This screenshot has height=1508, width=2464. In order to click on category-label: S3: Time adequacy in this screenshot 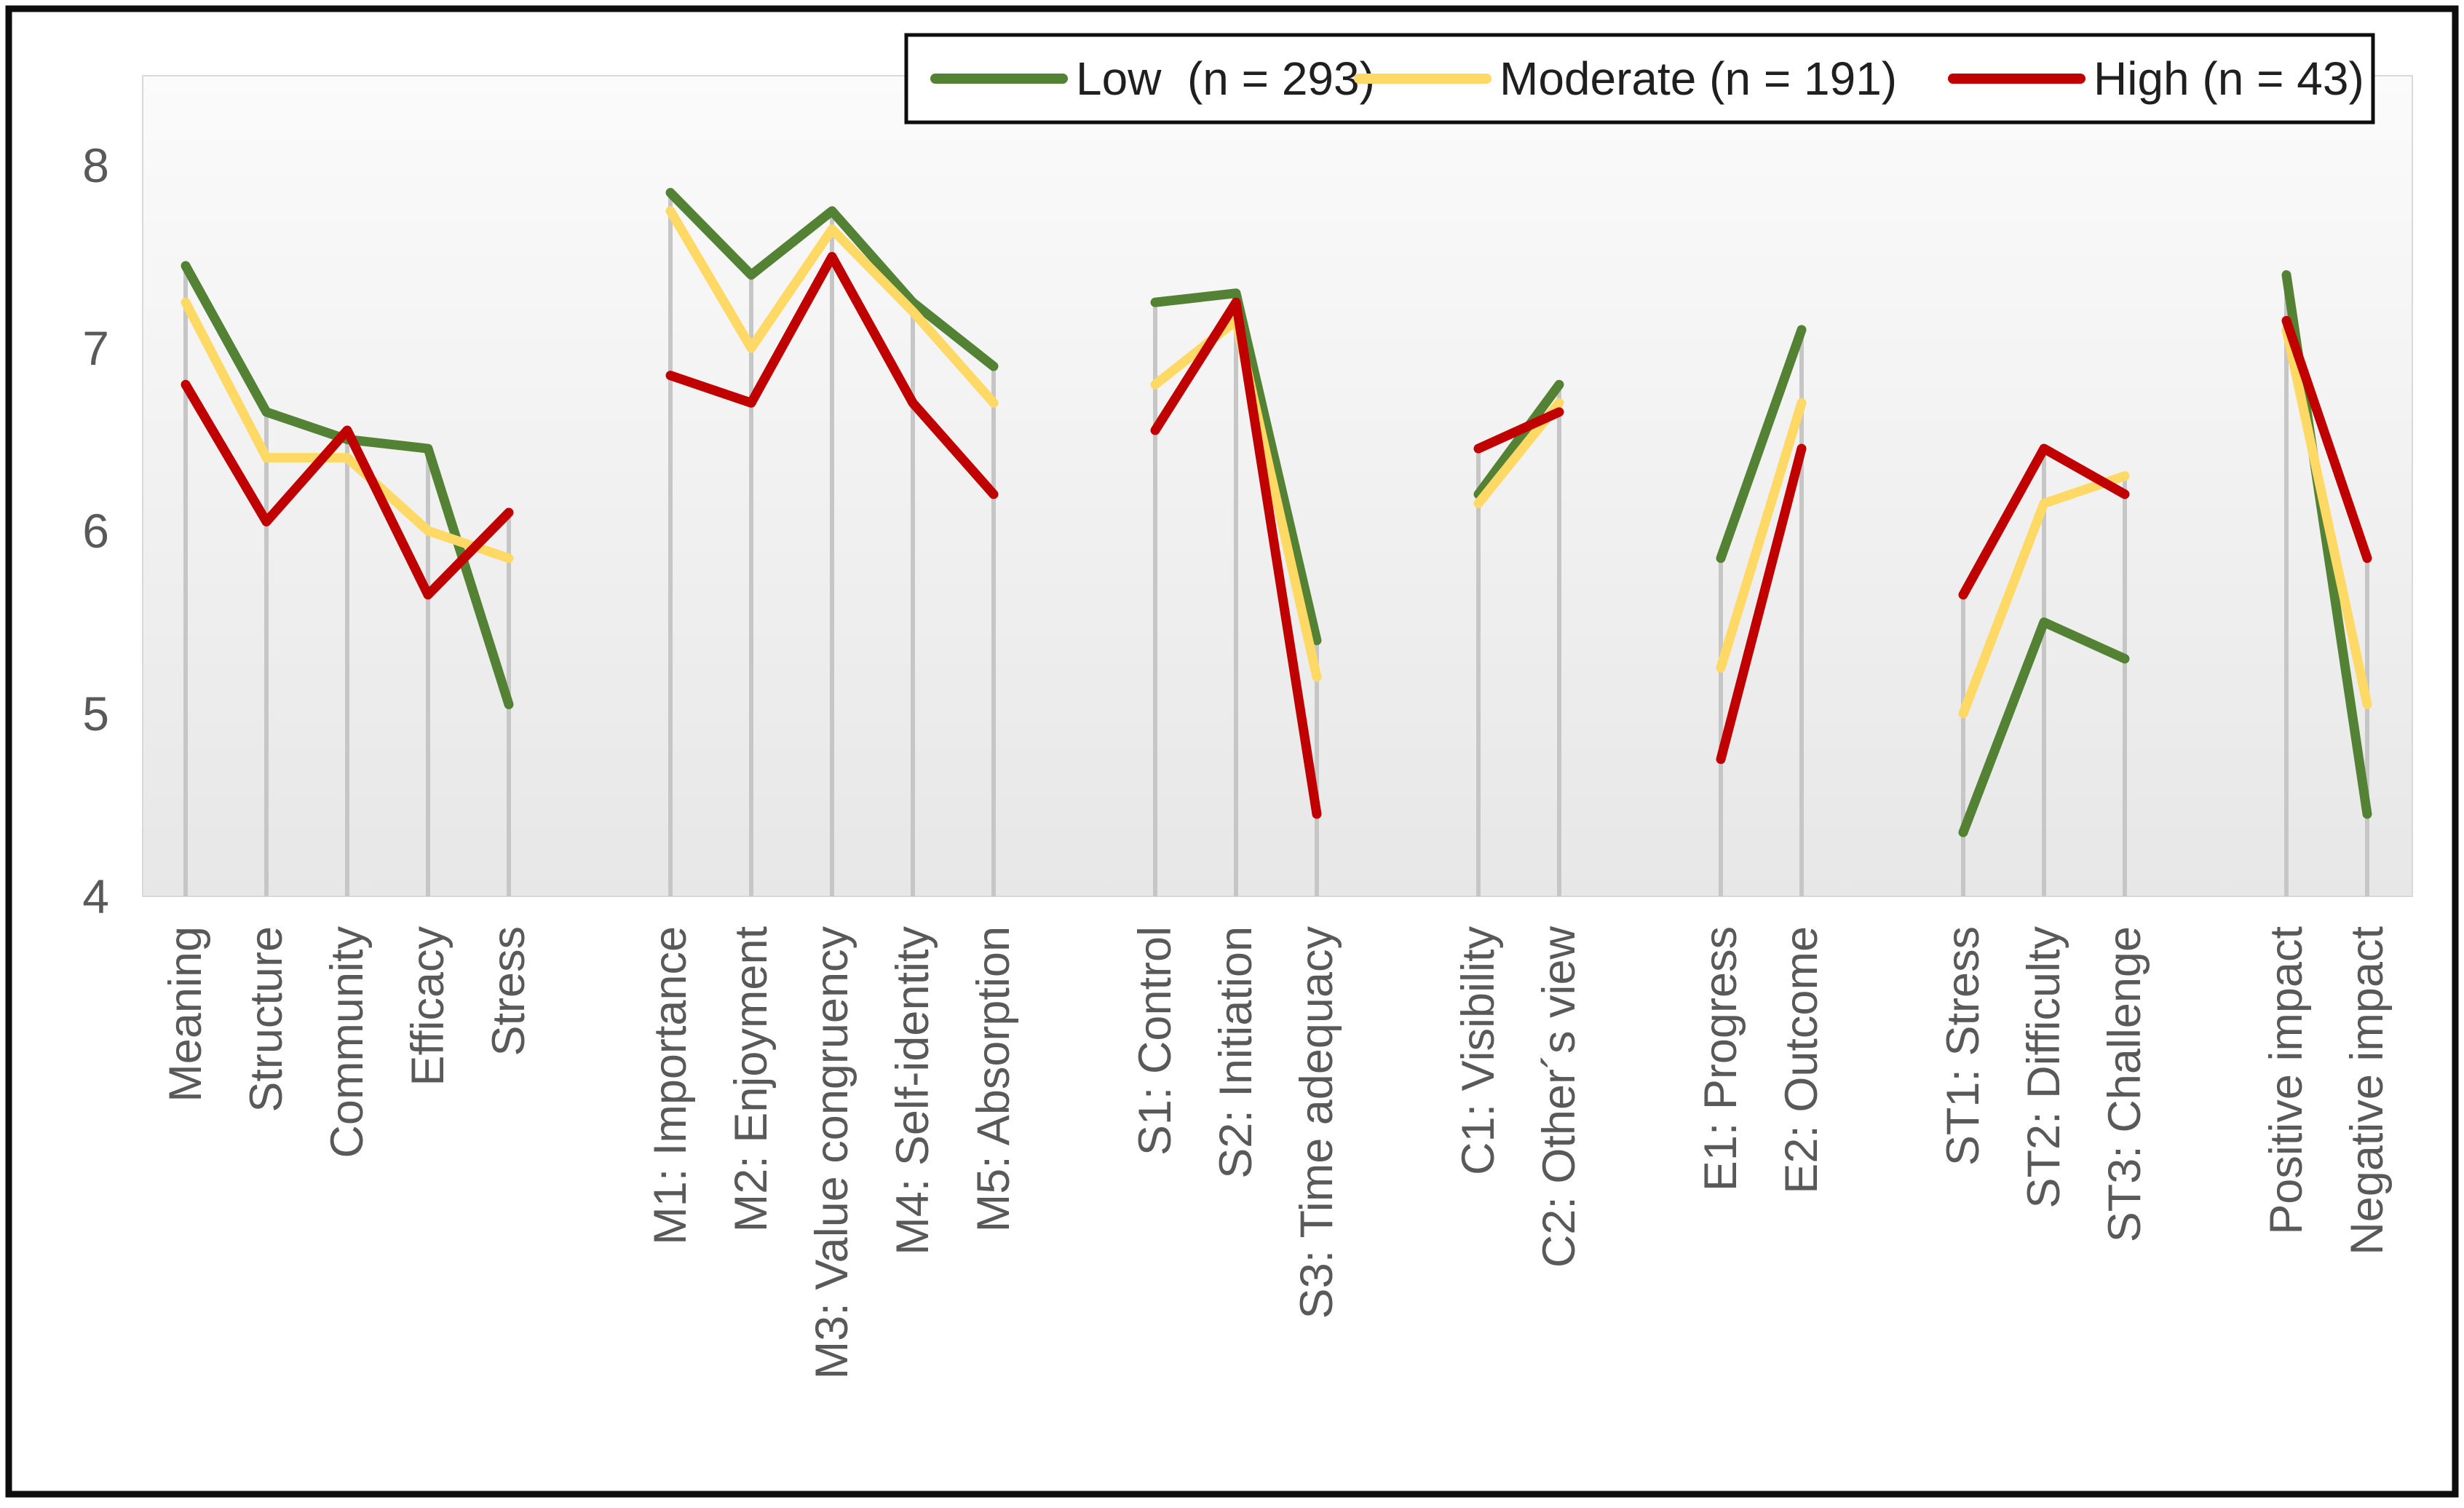, I will do `click(1316, 1122)`.